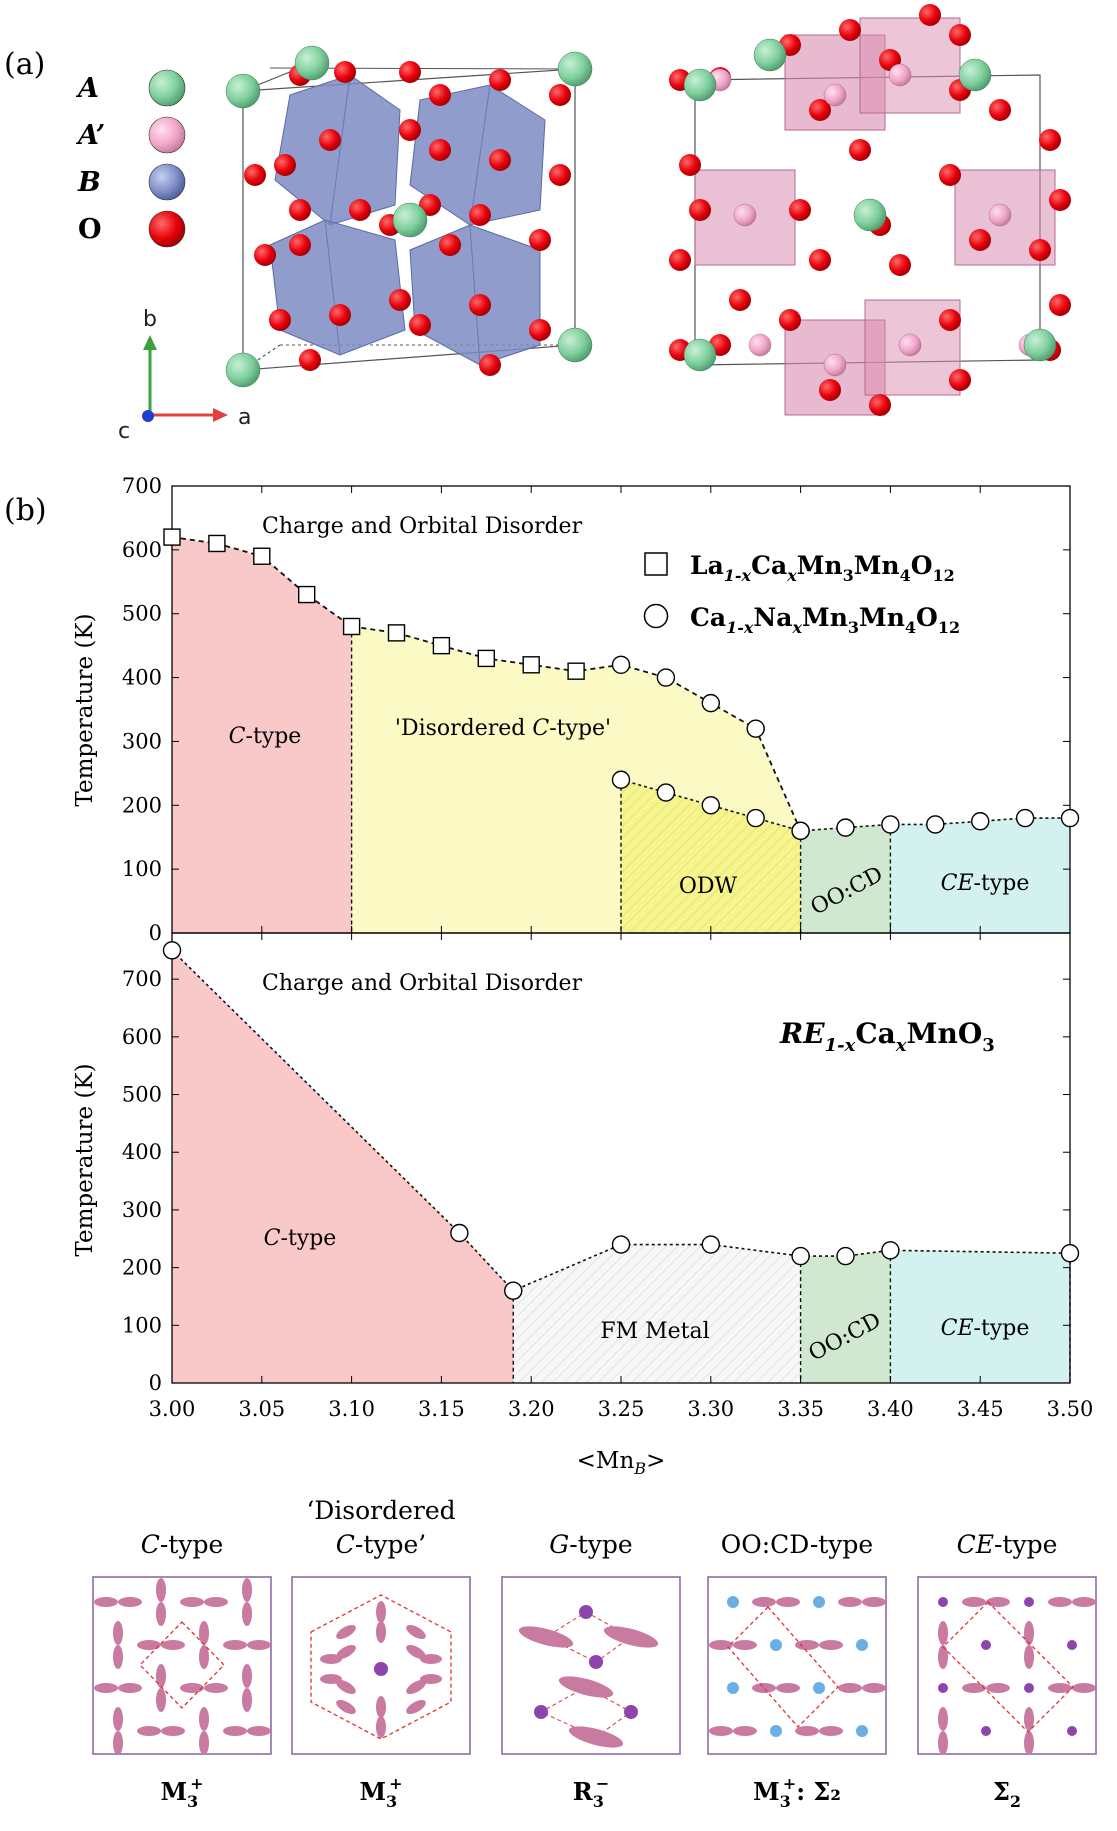 Image resolution: width=1117 pixels, height=1831 pixels. Describe the element at coordinates (822, 568) in the screenshot. I see `legend-label: La1-xCaxMn3Mn4O12` at that location.